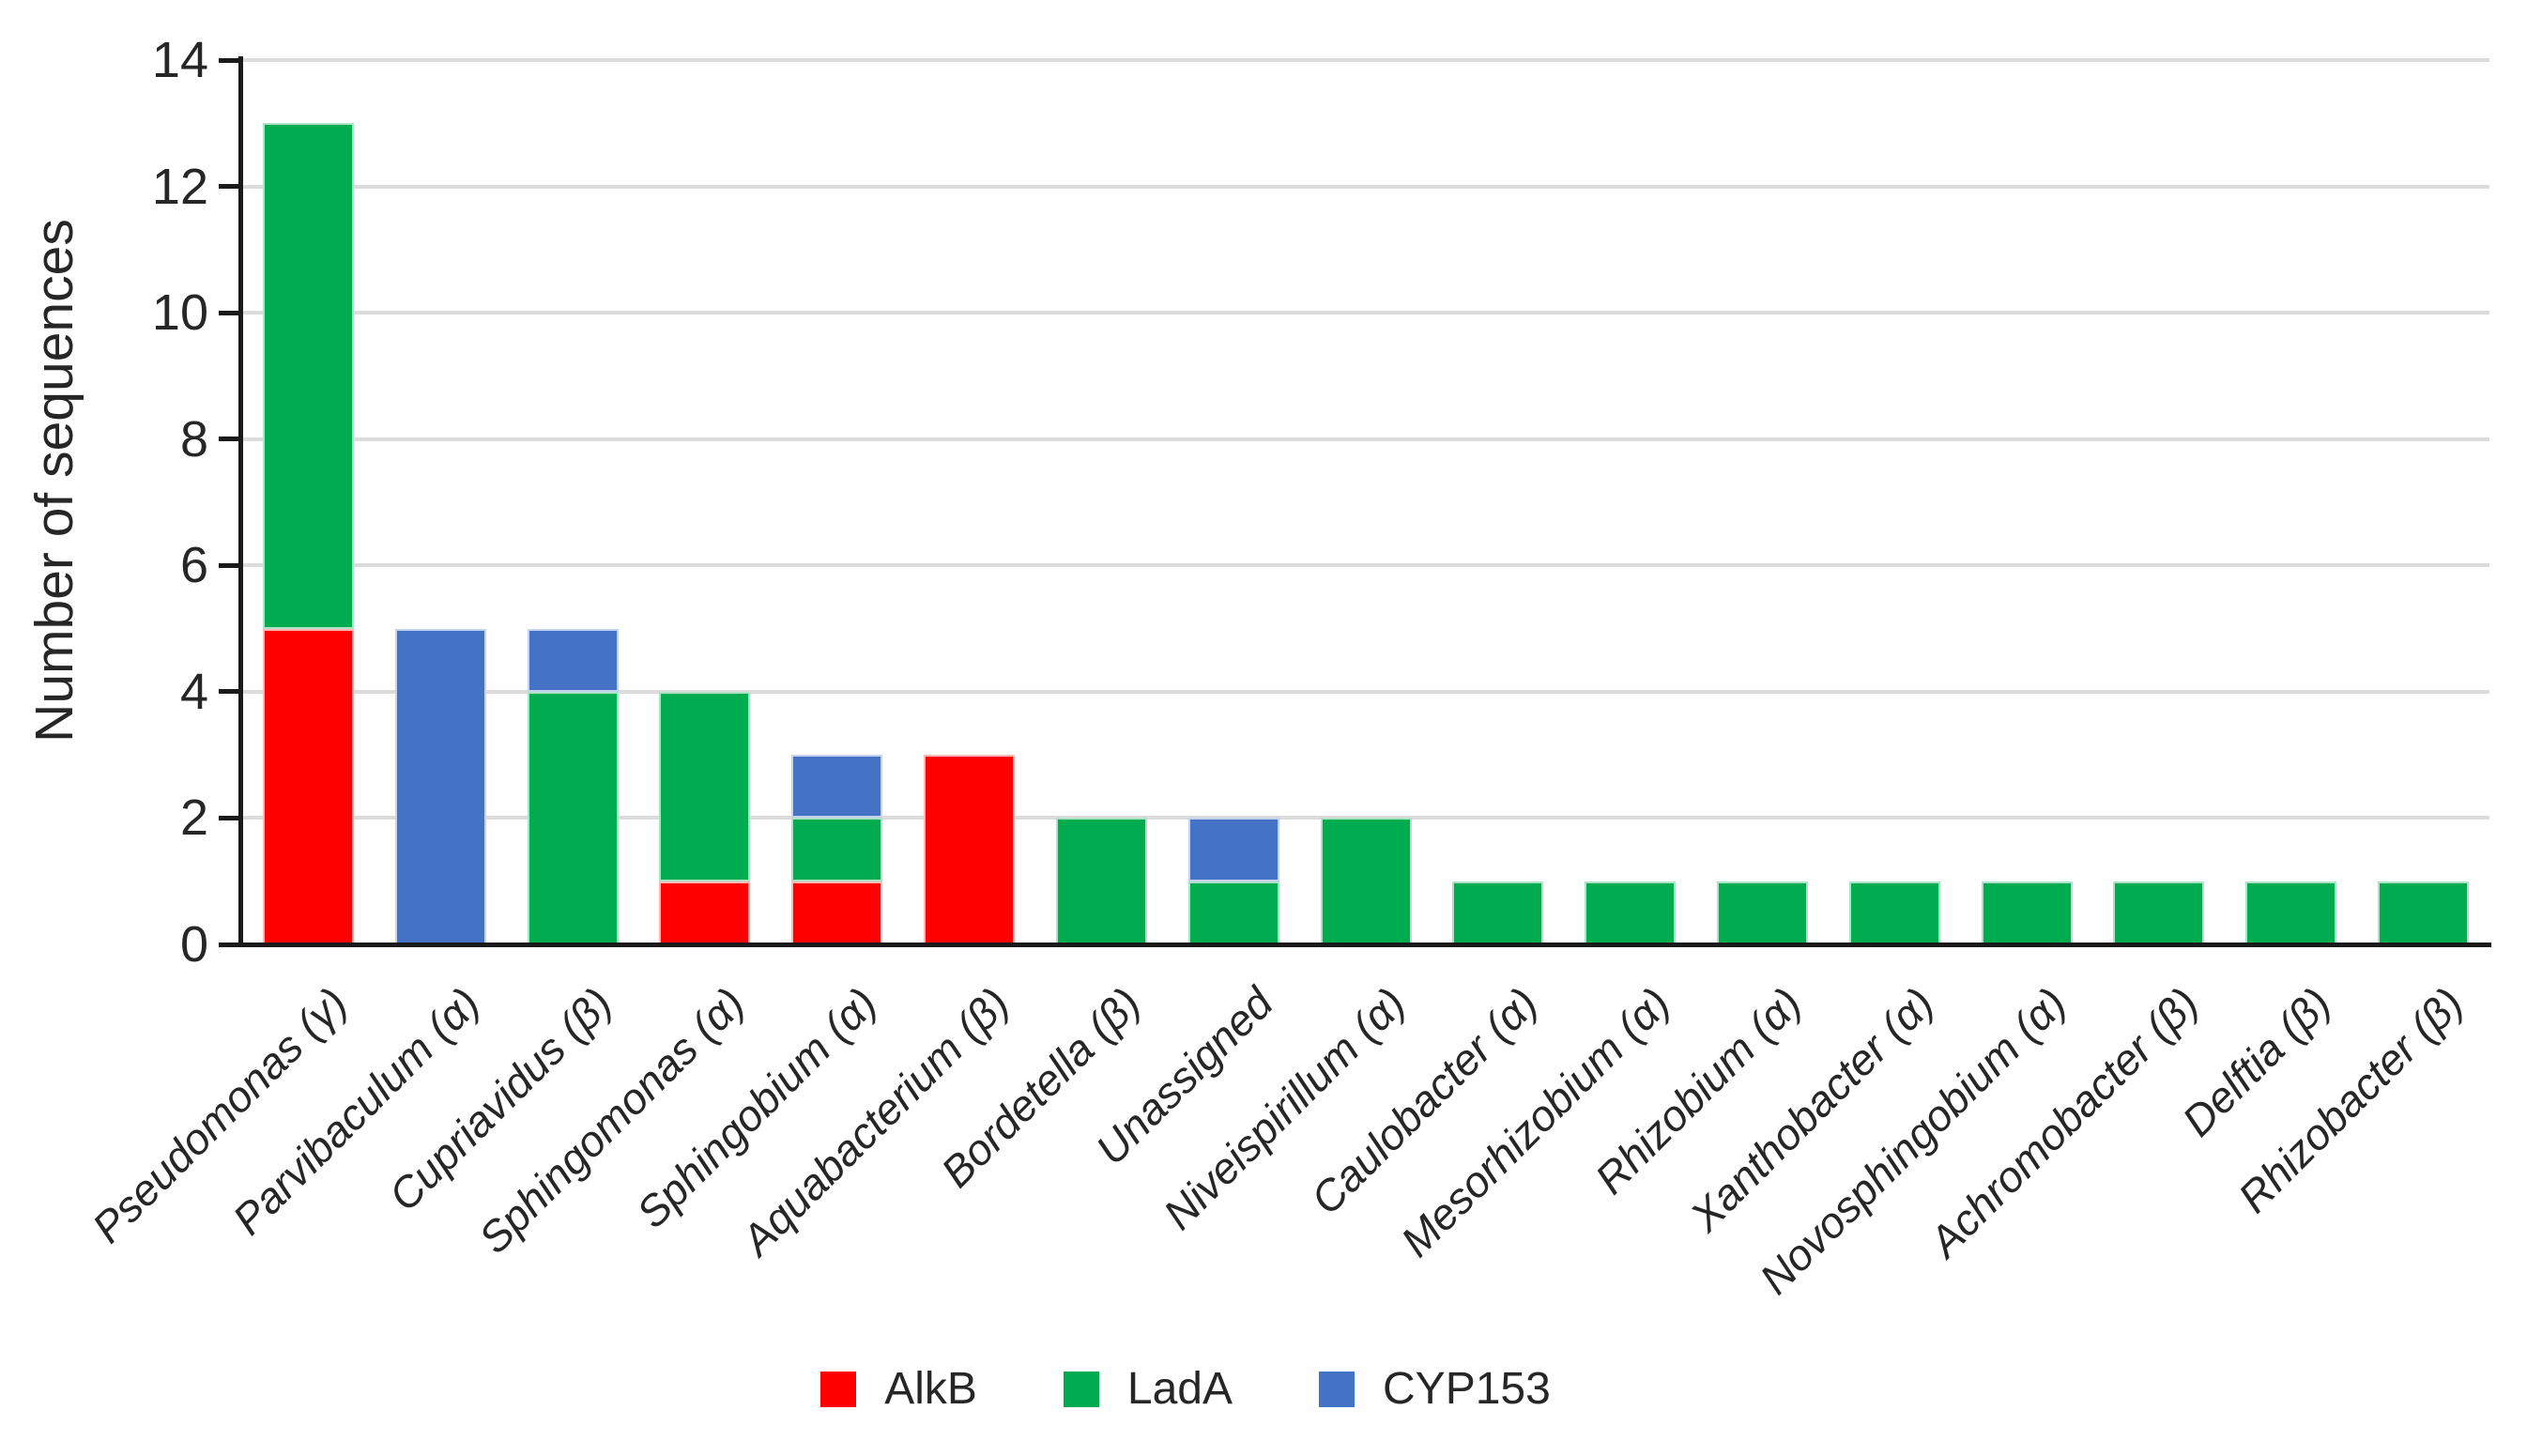  What do you see at coordinates (1364, 945) in the screenshot?
I see `x-axis-line` at bounding box center [1364, 945].